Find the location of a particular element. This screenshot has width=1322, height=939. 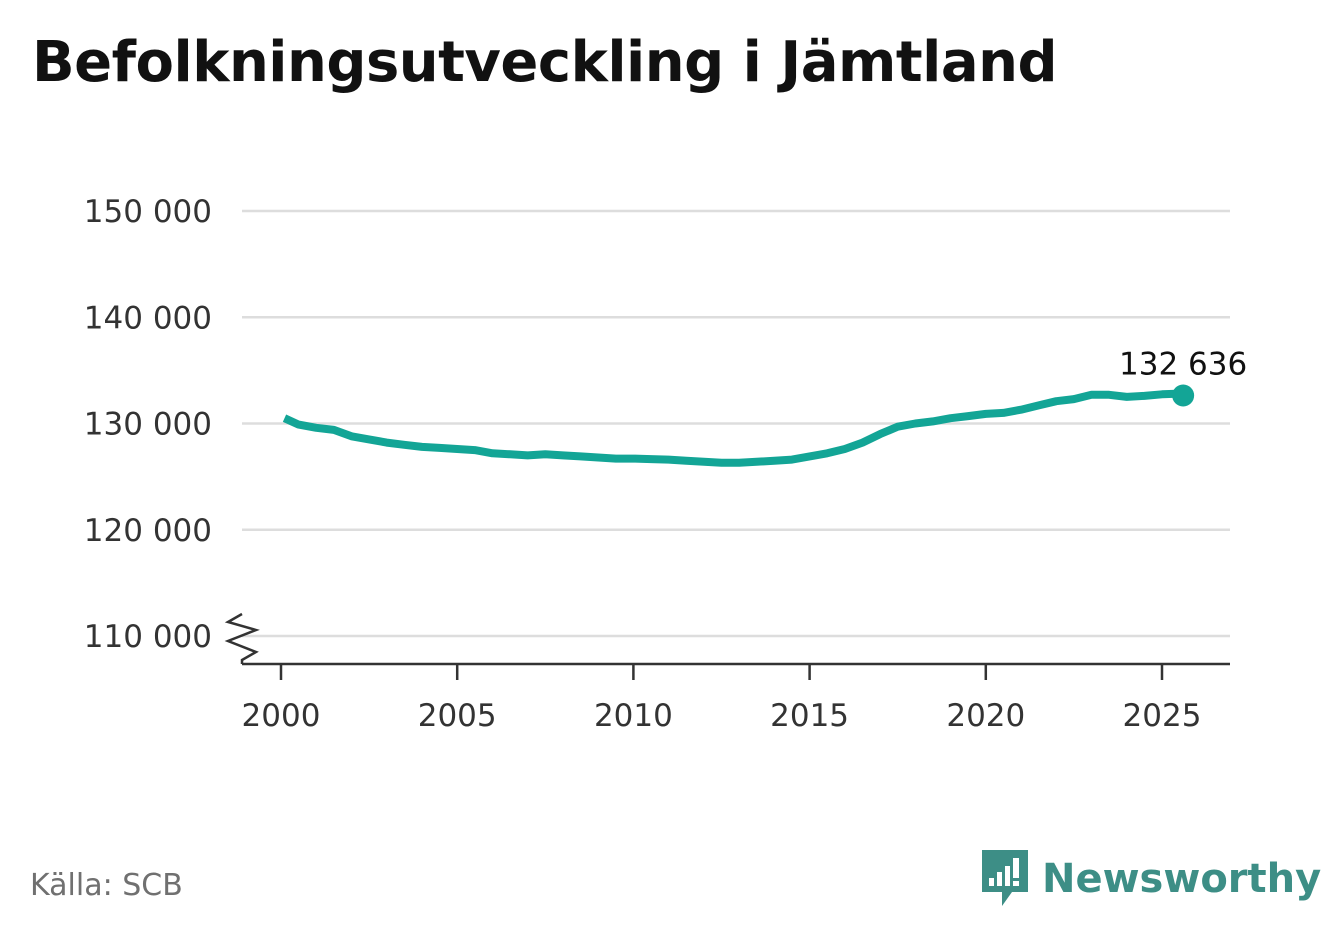

y-tick-labels: 110 000 120 000 130 000 140 000 150 000 is located at coordinates (148, 424).